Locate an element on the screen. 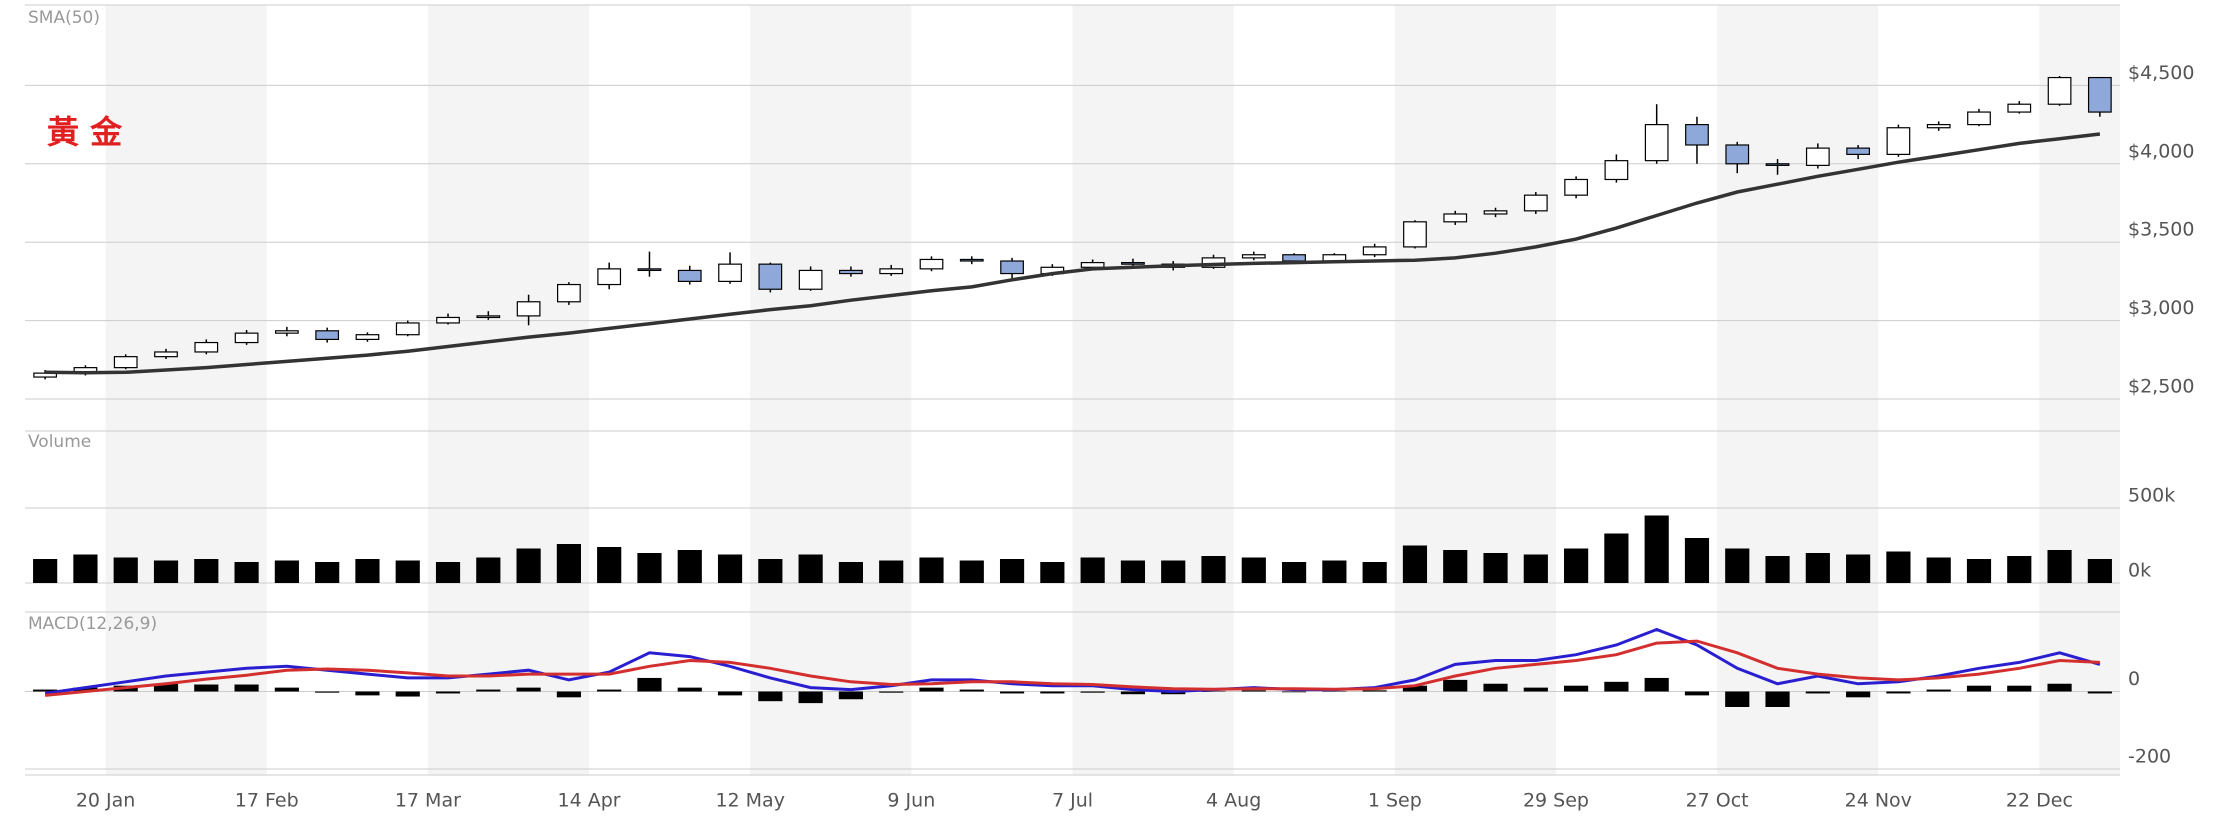 This screenshot has height=824, width=2213. x-tick-label: 4 Aug is located at coordinates (1233, 801).